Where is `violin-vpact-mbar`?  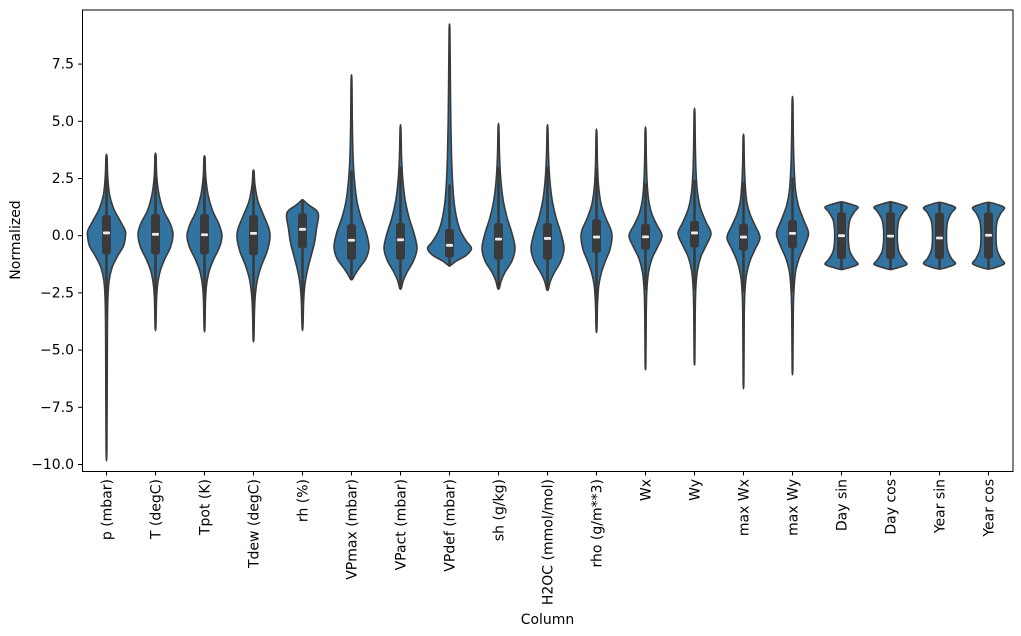 violin-vpact-mbar is located at coordinates (400, 206).